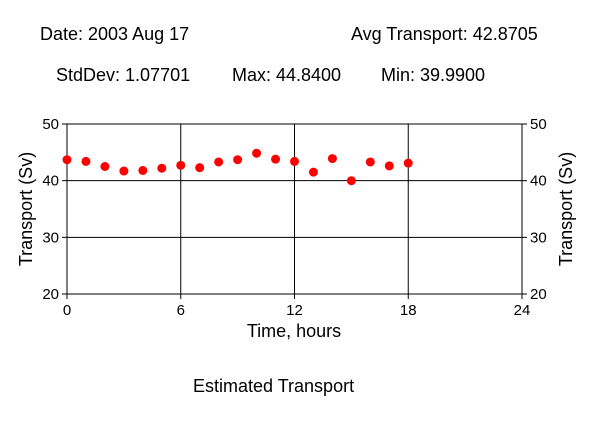  Describe the element at coordinates (538, 181) in the screenshot. I see `y-tick-label-right: 40` at that location.